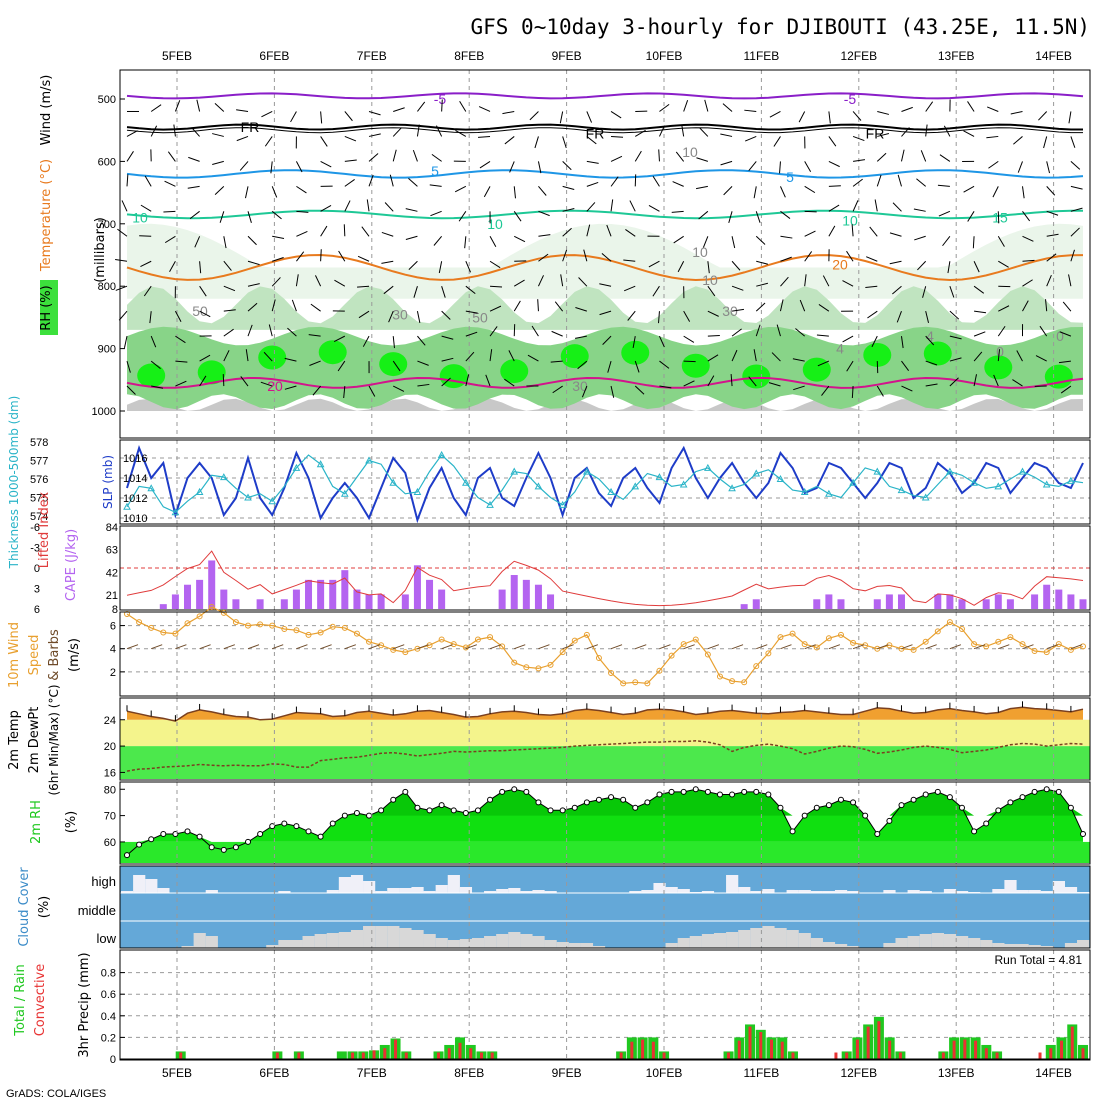 This screenshot has height=1100, width=1100. Describe the element at coordinates (107, 350) in the screenshot. I see `pressure-tick-label: 900` at that location.